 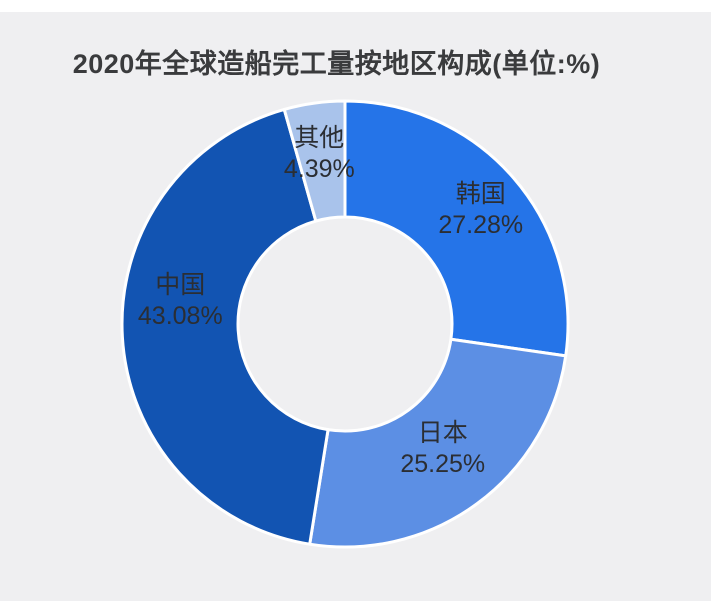 I want to click on chart-title: 2020年全球造船完工量按地区构成(单位:%), so click(x=336, y=64).